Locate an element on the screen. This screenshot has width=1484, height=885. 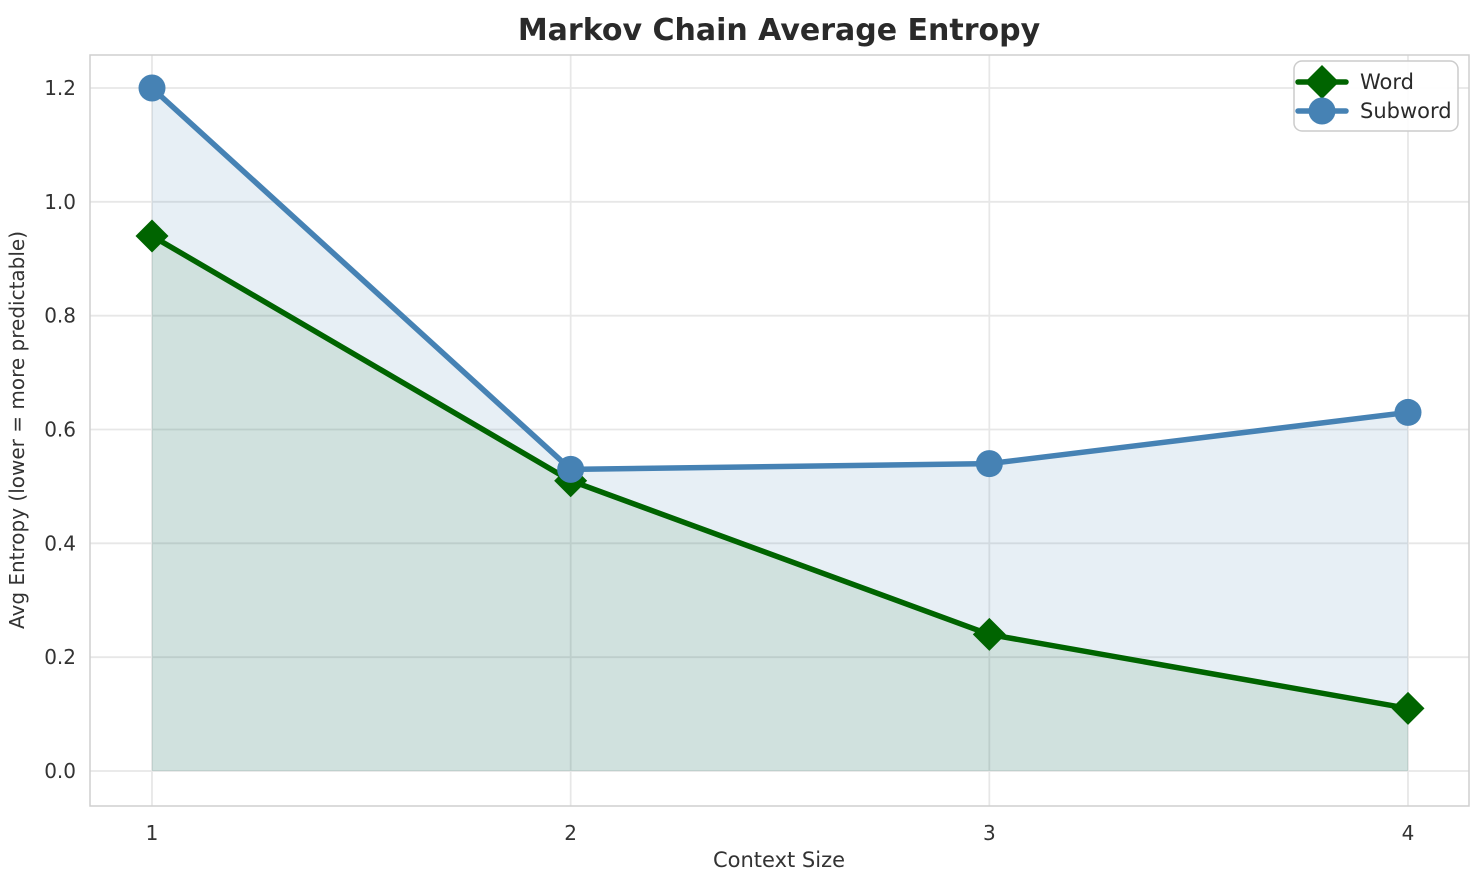
legend: Word Subword is located at coordinates (1376, 96).